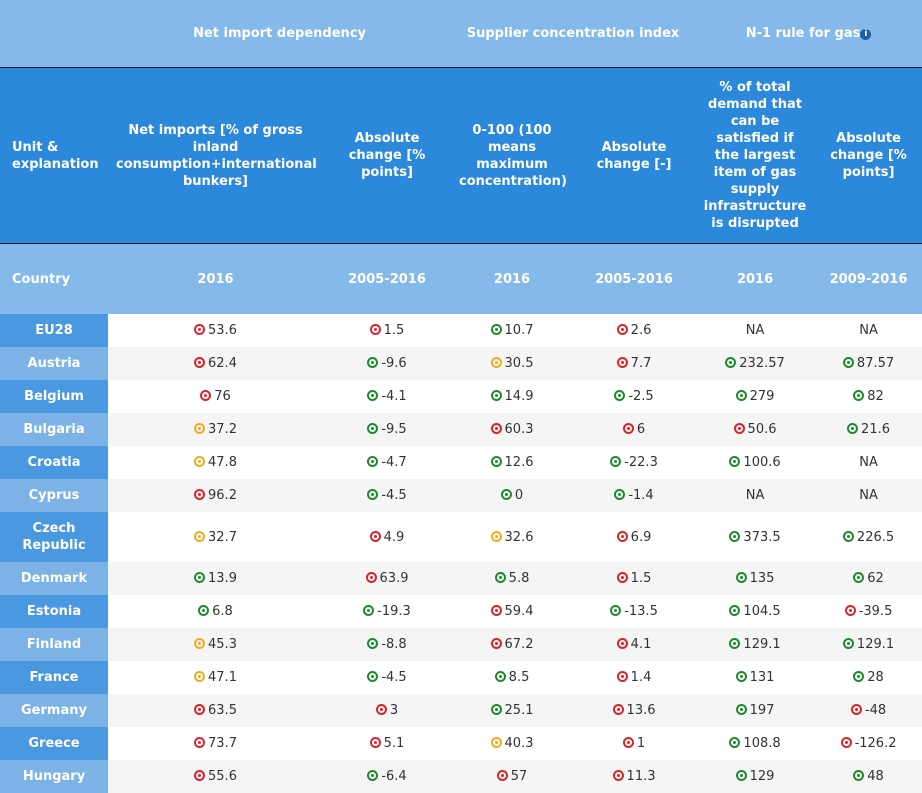 Image resolution: width=922 pixels, height=793 pixels. What do you see at coordinates (755, 330) in the screenshot?
I see `value-text: NA` at bounding box center [755, 330].